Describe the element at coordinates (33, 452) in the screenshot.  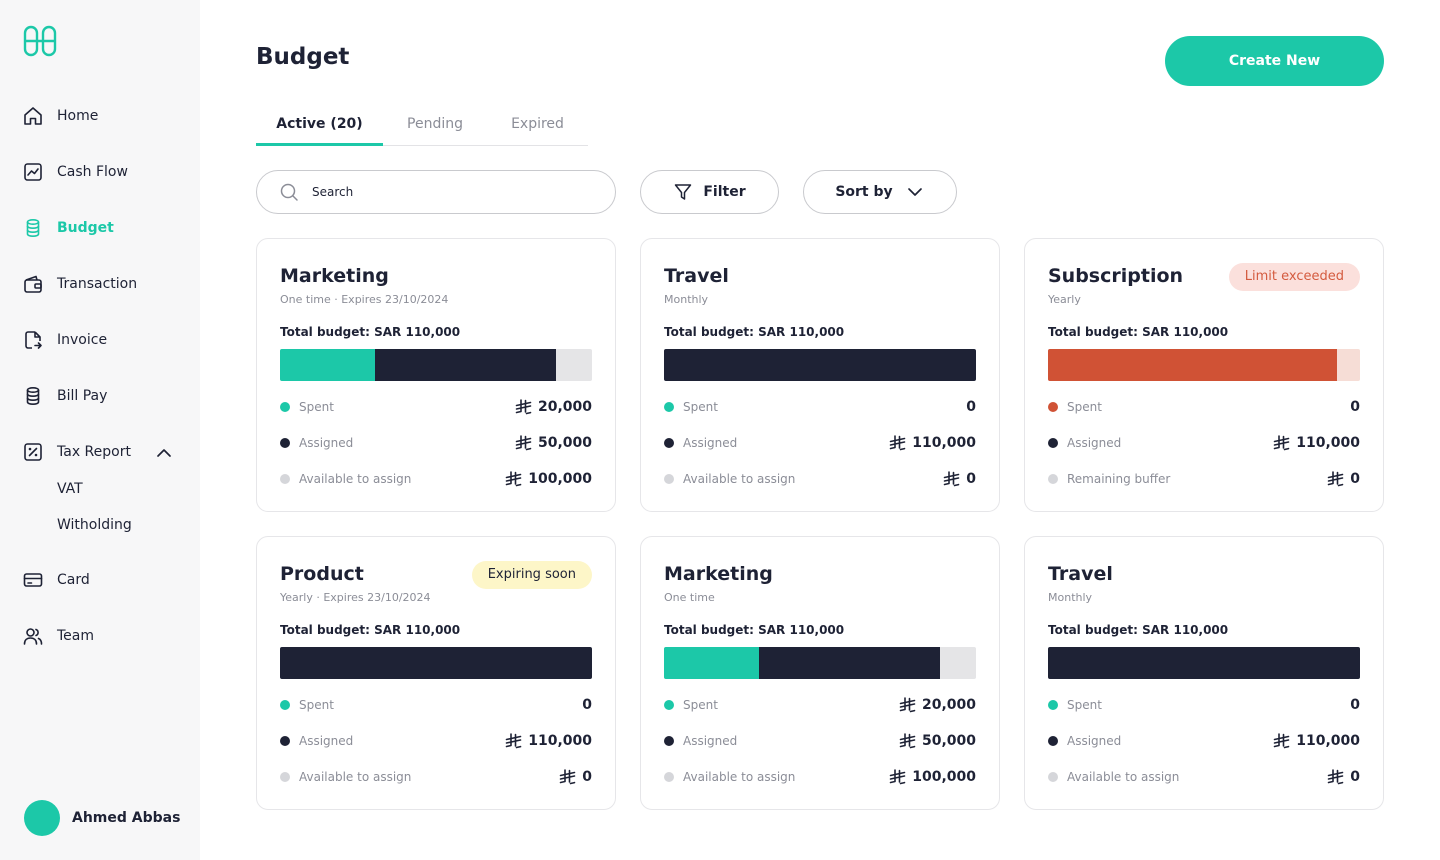
I see `percent-receipt-icon` at that location.